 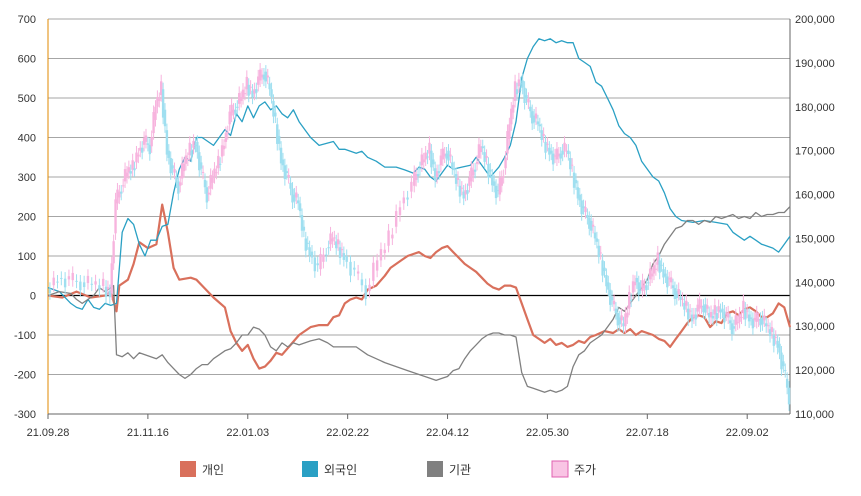 I want to click on legend: 개인 외국인 기관 주가, so click(x=388, y=469).